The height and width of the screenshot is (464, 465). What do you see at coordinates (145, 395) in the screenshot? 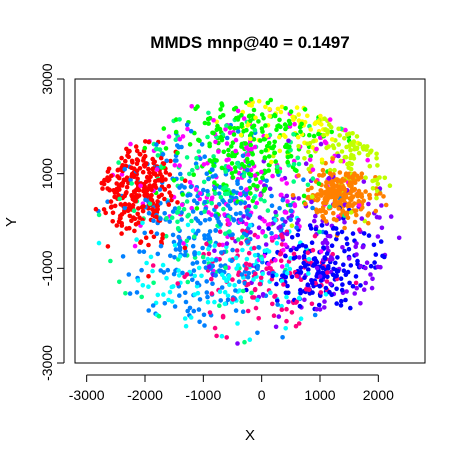
I see `x-tick-label: -2000` at bounding box center [145, 395].